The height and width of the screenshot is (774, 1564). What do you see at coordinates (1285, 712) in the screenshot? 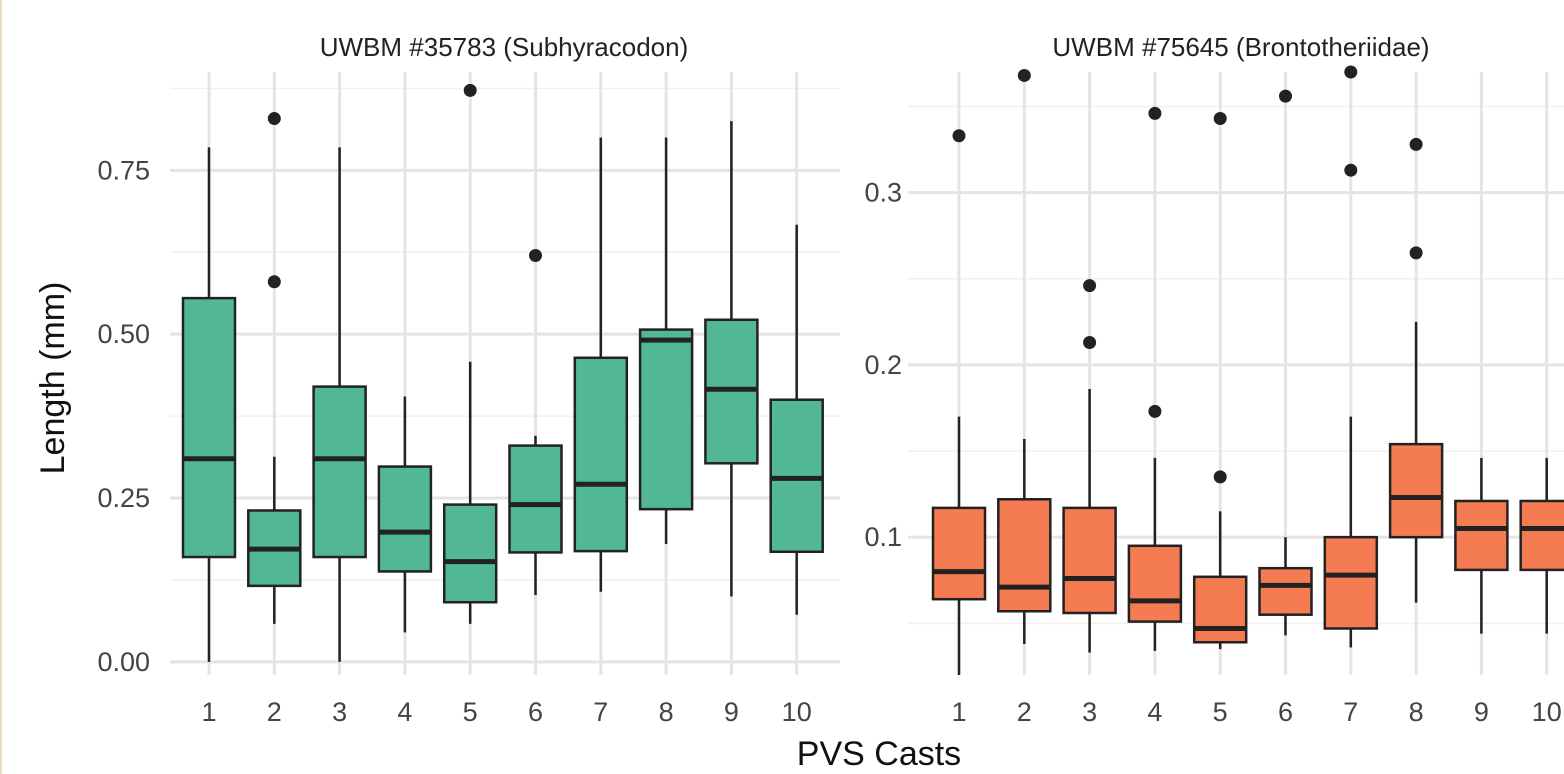
I see `p2-x-tick-label: 6` at bounding box center [1285, 712].